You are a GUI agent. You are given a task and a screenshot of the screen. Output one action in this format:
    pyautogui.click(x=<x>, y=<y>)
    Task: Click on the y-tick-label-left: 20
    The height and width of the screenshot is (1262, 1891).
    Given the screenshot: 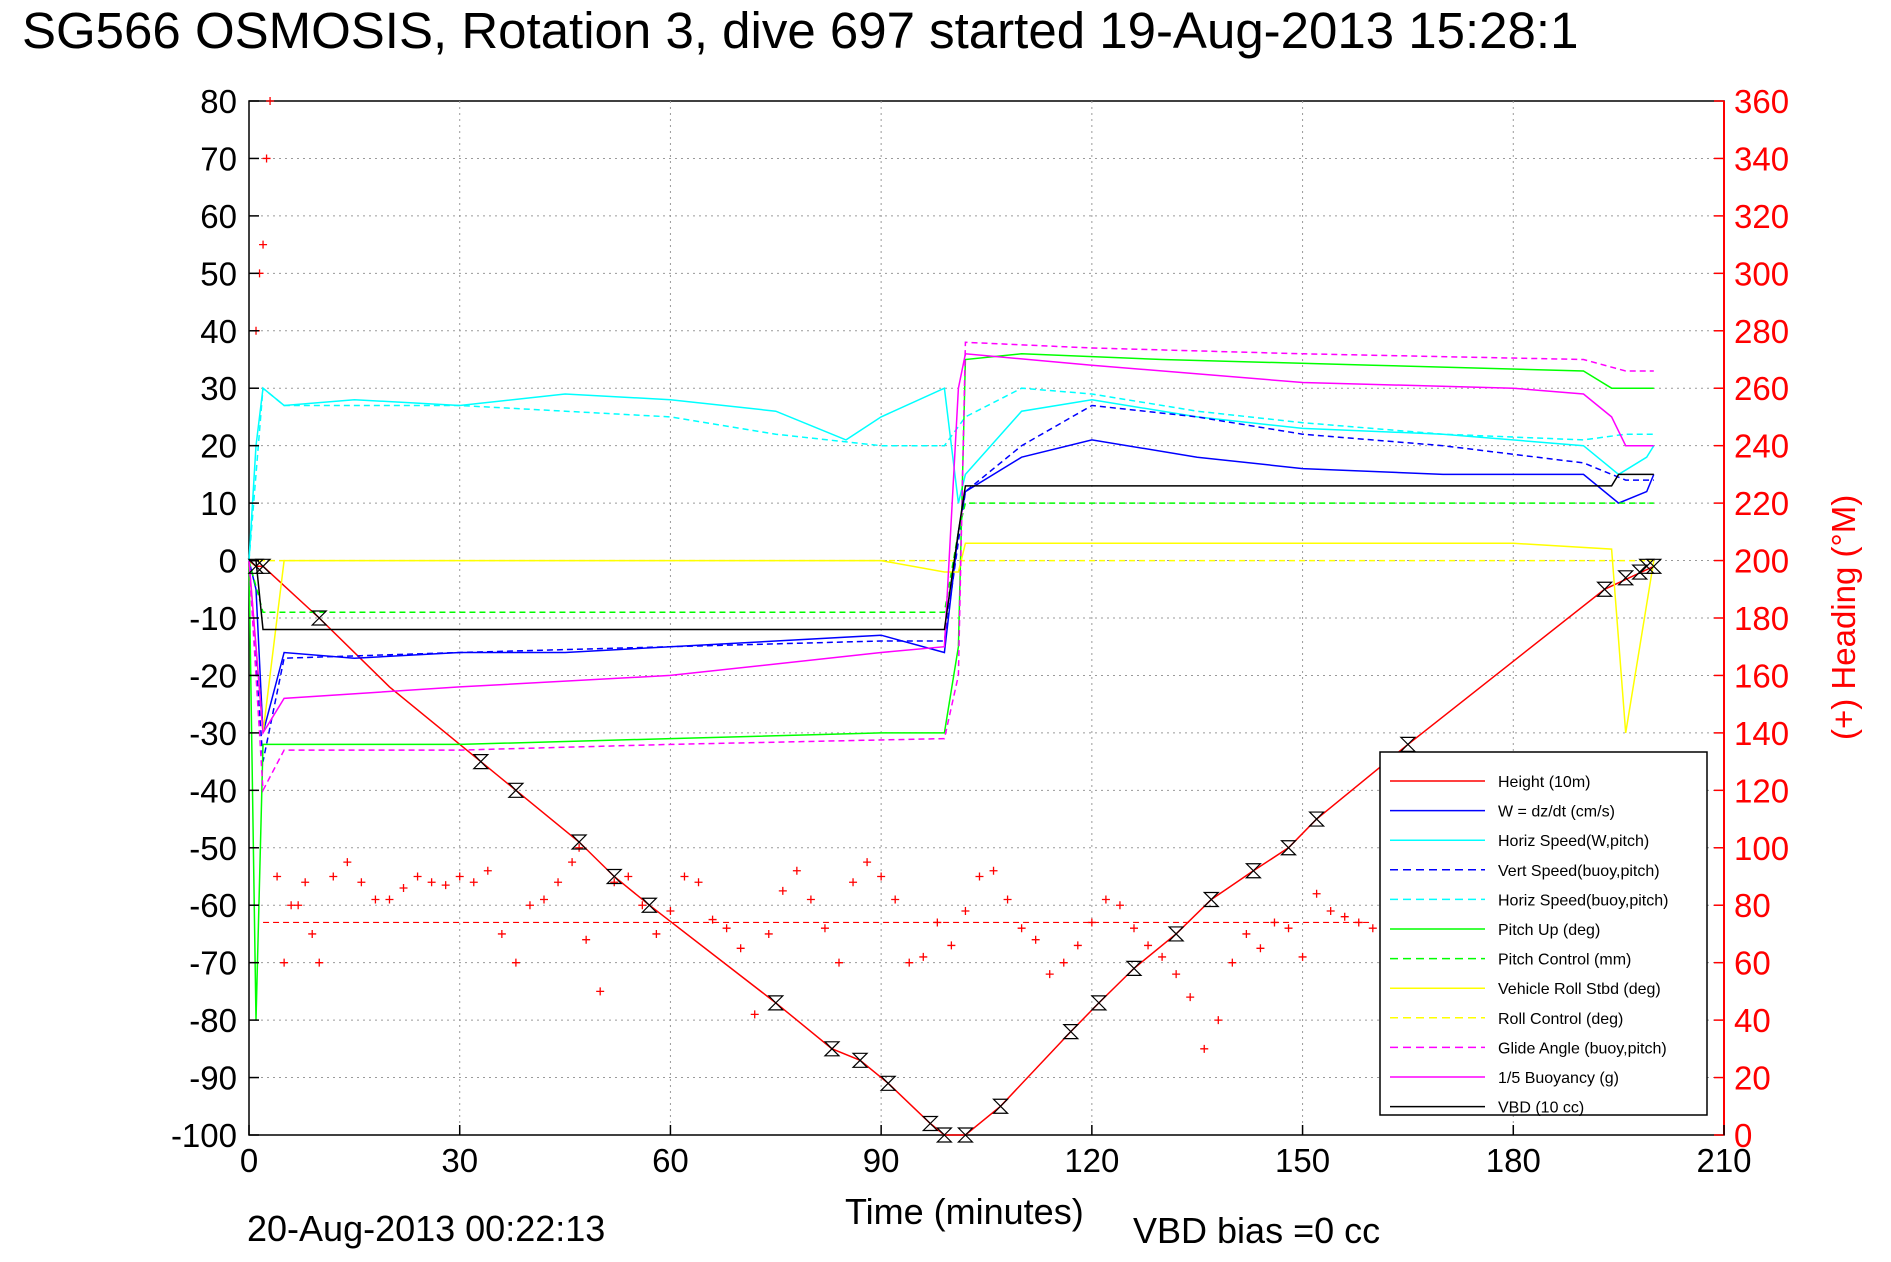 What is the action you would take?
    pyautogui.click(x=218, y=446)
    